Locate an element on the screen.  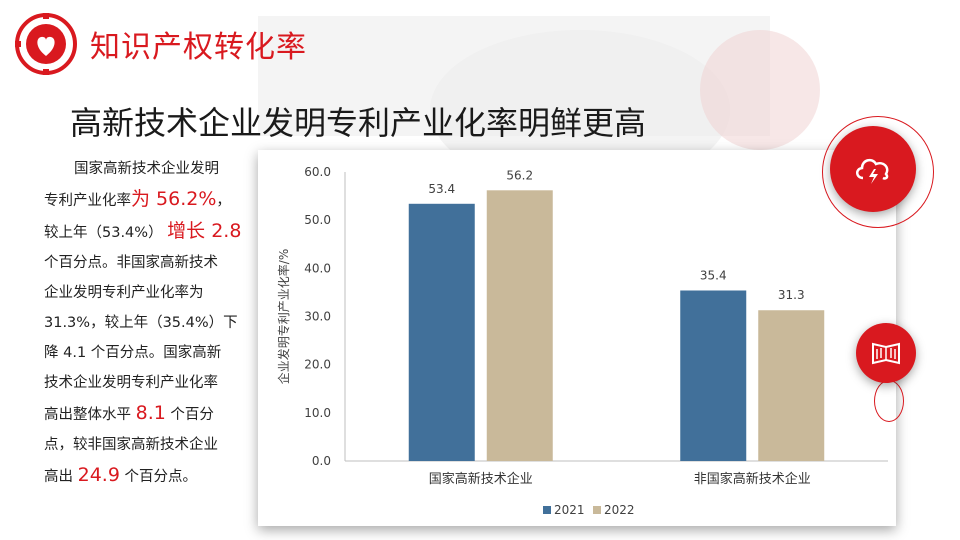
body-text: 高出整体水平 is located at coordinates (90, 415).